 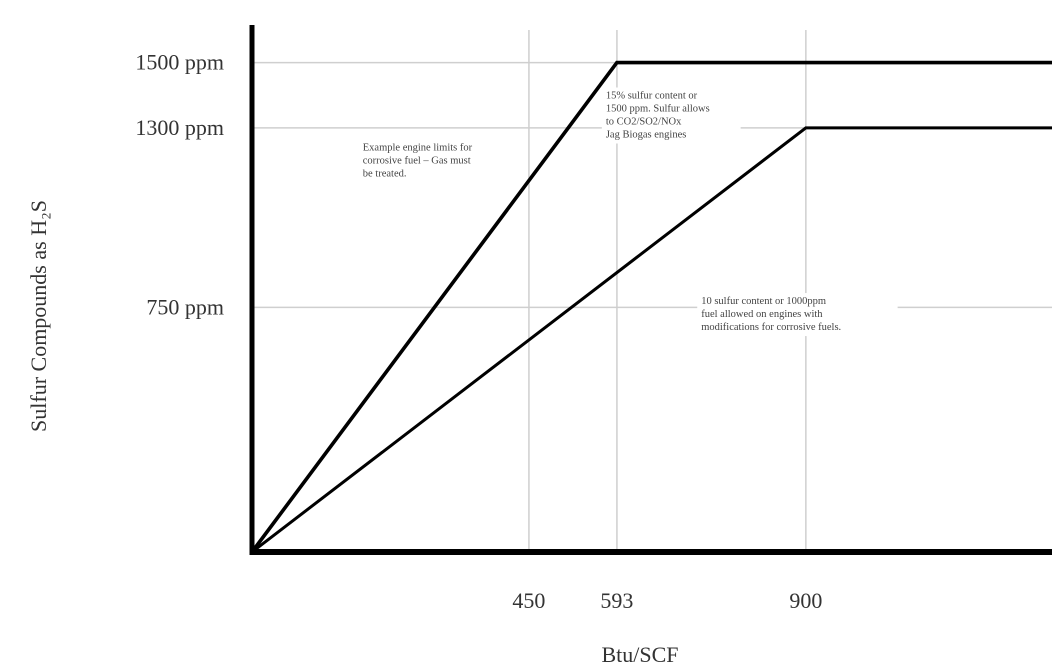 I want to click on y-tick-label: 1300 ppm, so click(x=179, y=127).